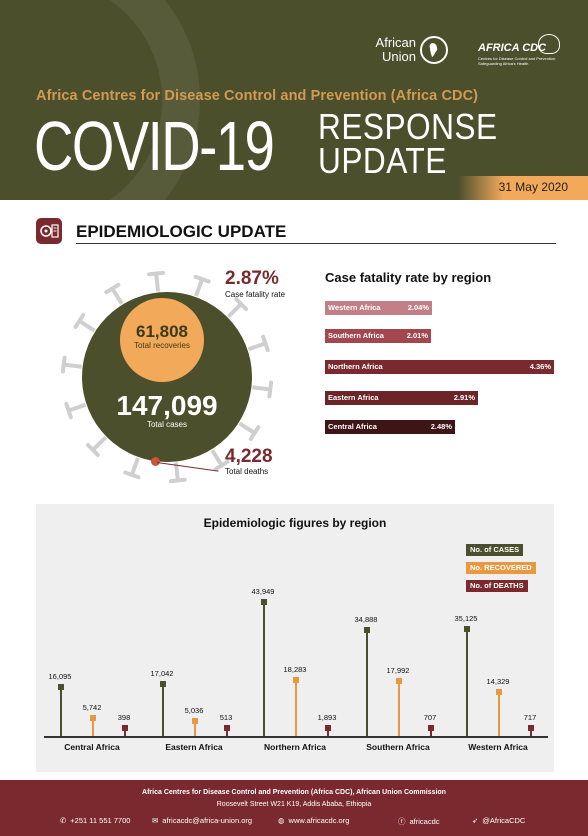 This screenshot has width=588, height=836. Describe the element at coordinates (439, 367) in the screenshot. I see `cfr-bar-northern-africa: Northern Africa 4.36%` at that location.